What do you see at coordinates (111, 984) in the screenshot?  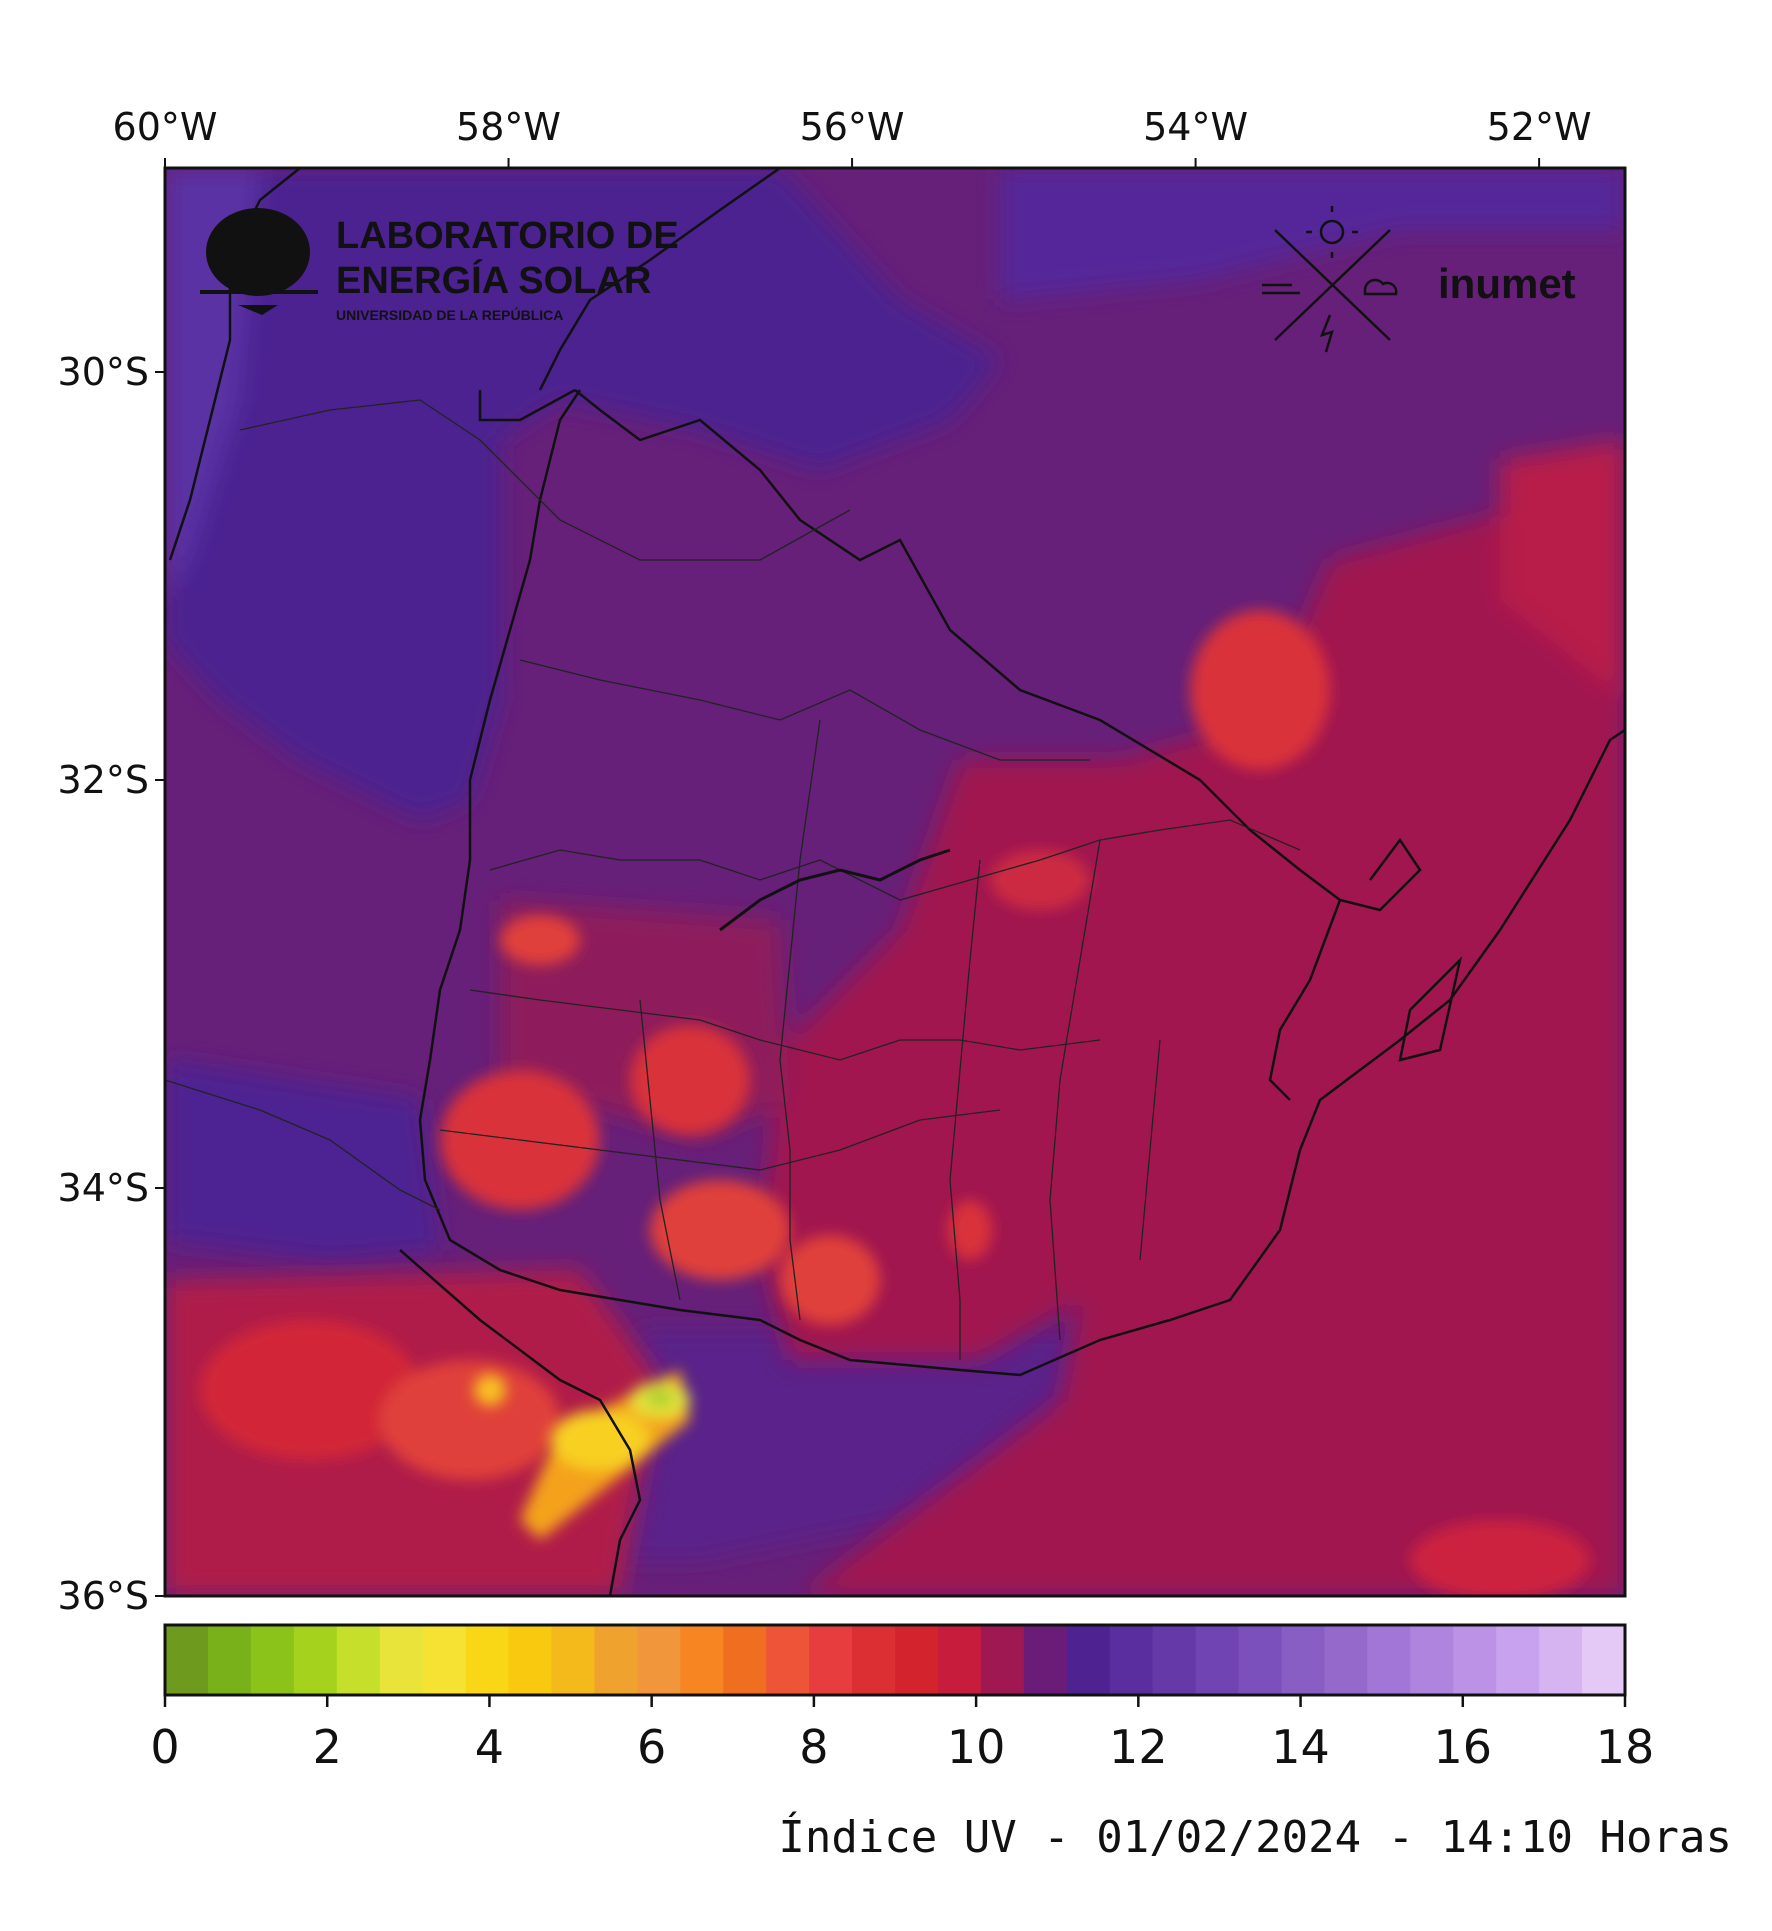 I see `latitude-axis: 30°S 32°S 34°S 36°S` at bounding box center [111, 984].